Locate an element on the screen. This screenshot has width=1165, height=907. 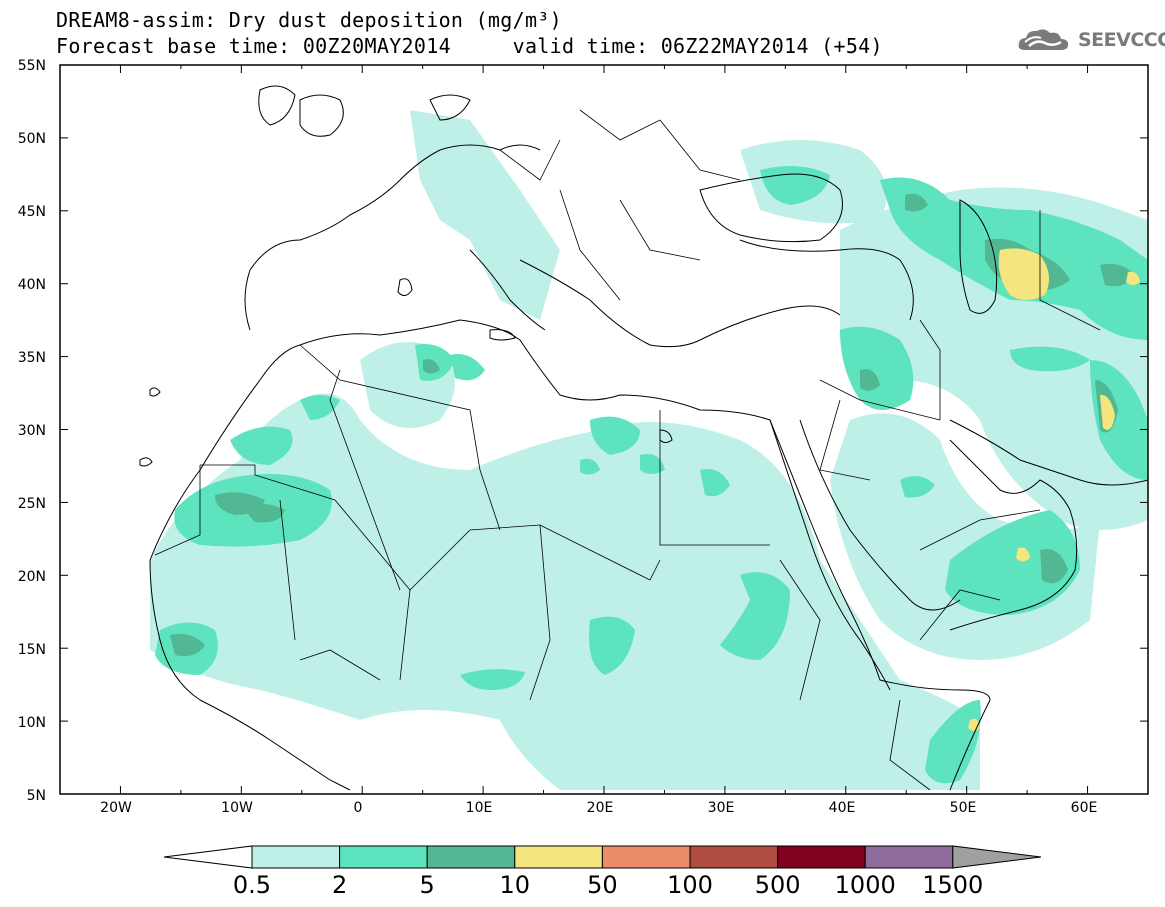
lon-label: 30E is located at coordinates (721, 808).